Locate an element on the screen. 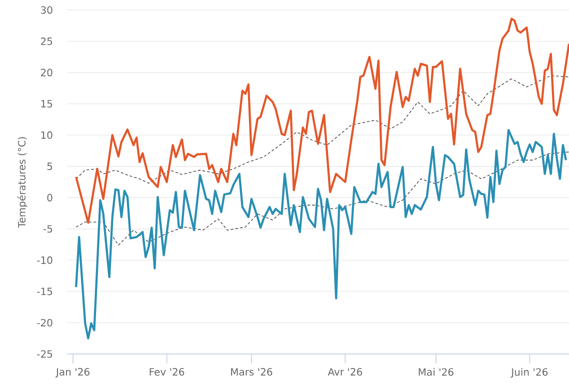 The image size is (569, 387). y-tick-label: 25 is located at coordinates (46, 41).